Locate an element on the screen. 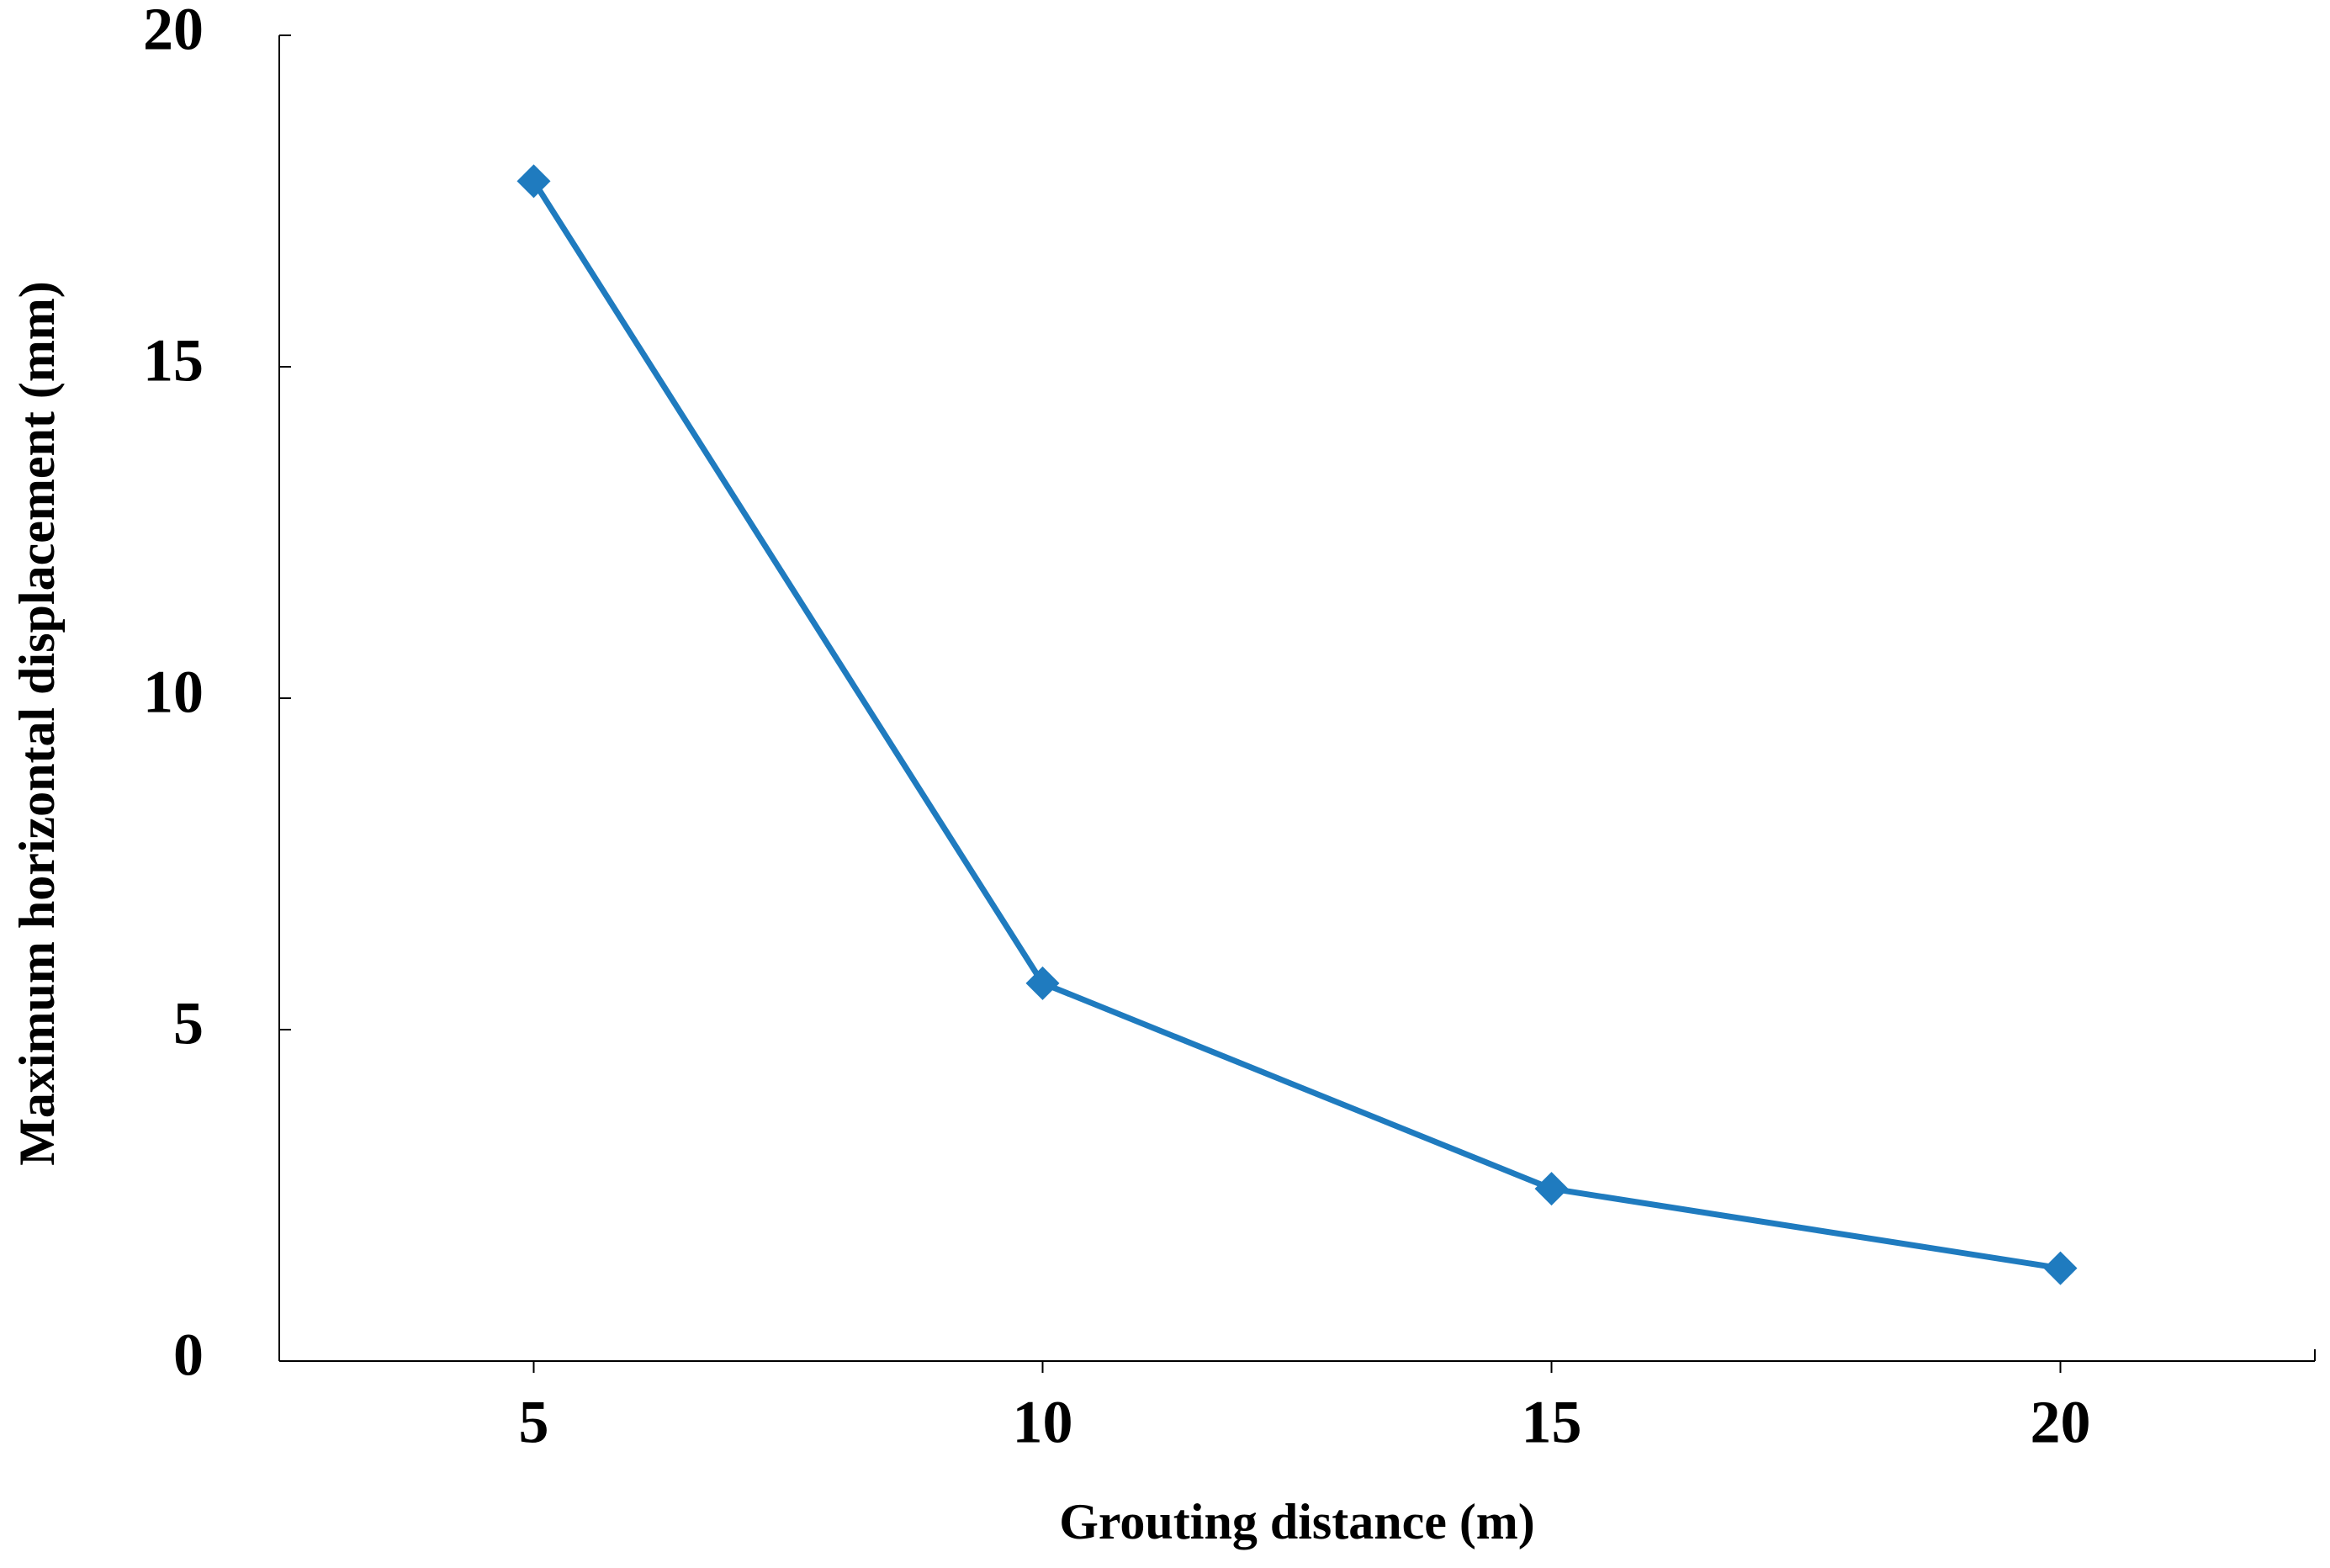 Image resolution: width=2330 pixels, height=1568 pixels. x-tick-label: 20 is located at coordinates (2061, 1422).